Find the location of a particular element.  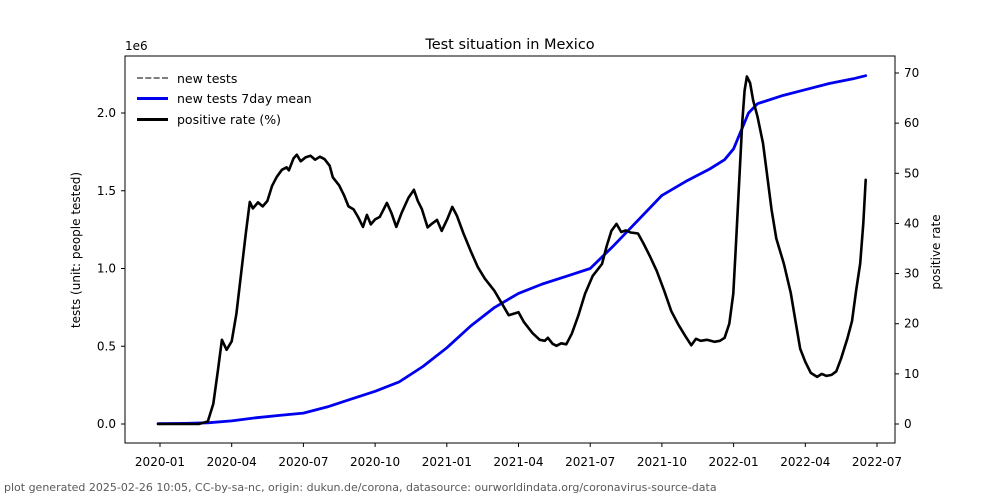

x-tick-label: 2021-10 is located at coordinates (662, 462).